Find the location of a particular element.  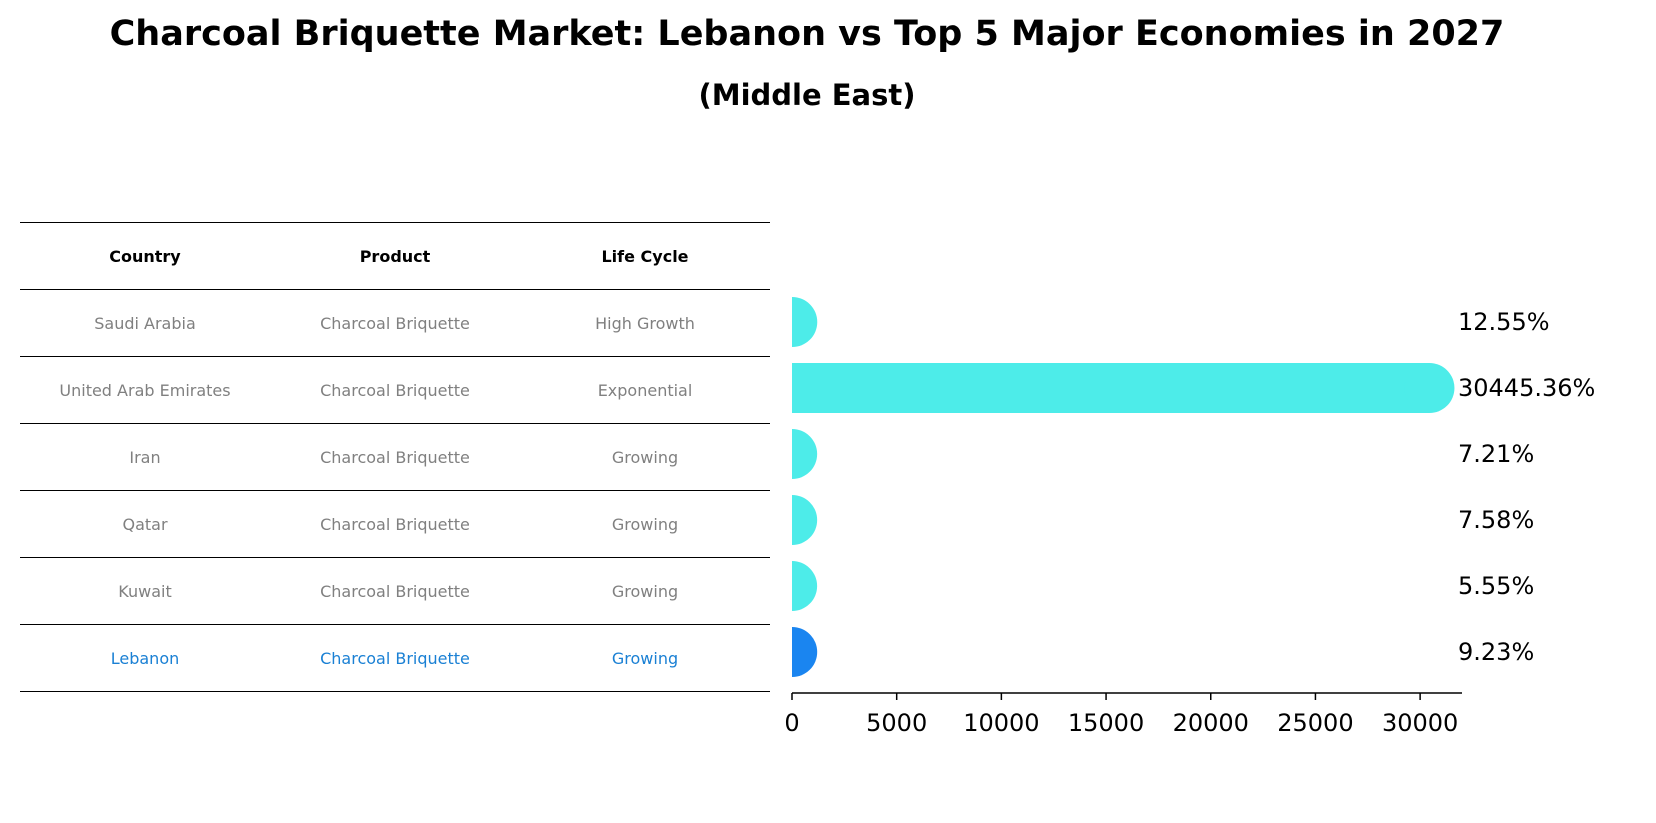

bar-value-label: 5.55% is located at coordinates (1496, 586).